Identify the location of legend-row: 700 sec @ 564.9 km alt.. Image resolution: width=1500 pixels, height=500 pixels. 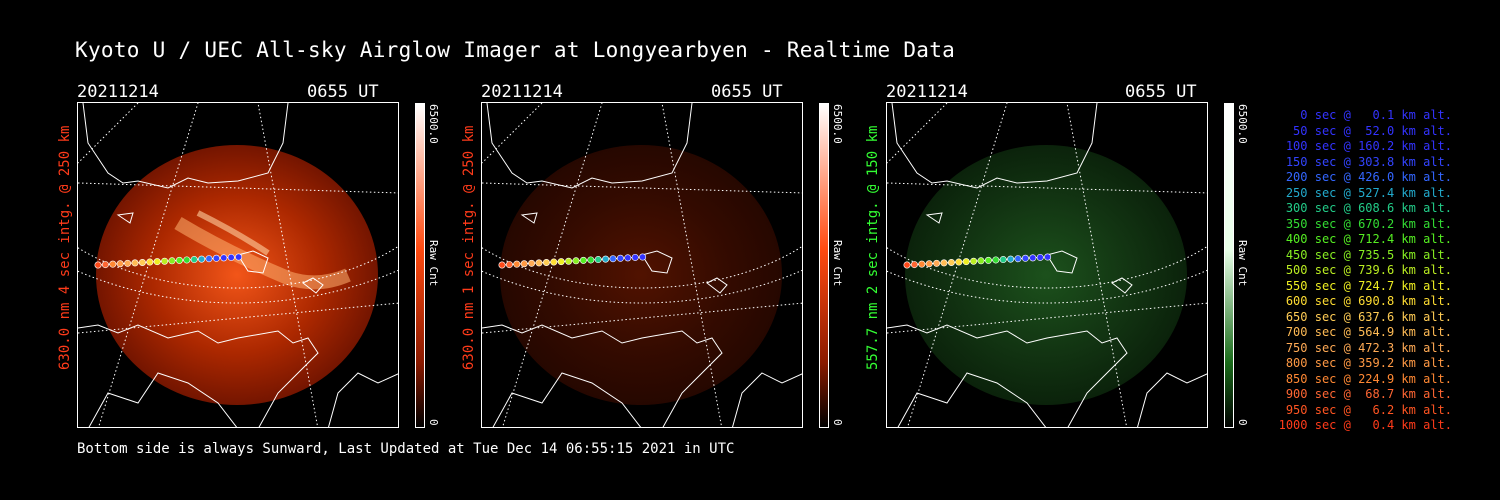
(1368, 332).